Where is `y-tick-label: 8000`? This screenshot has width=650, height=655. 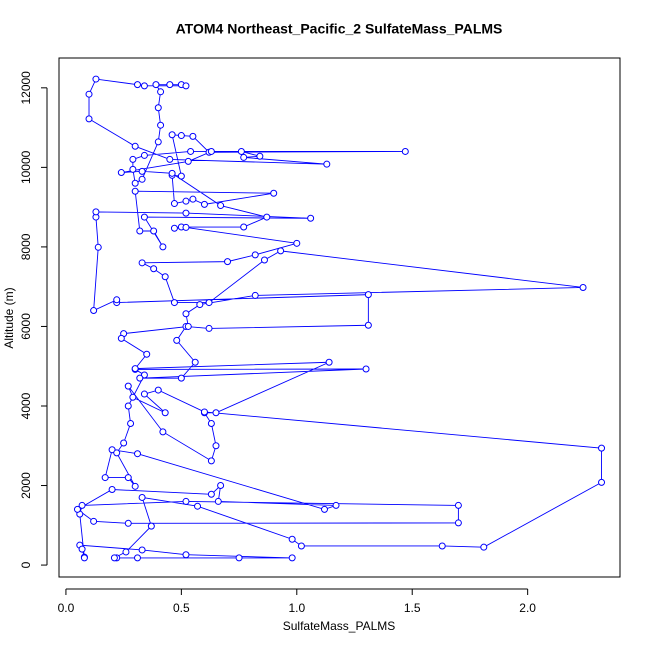 y-tick-label: 8000 is located at coordinates (26, 246).